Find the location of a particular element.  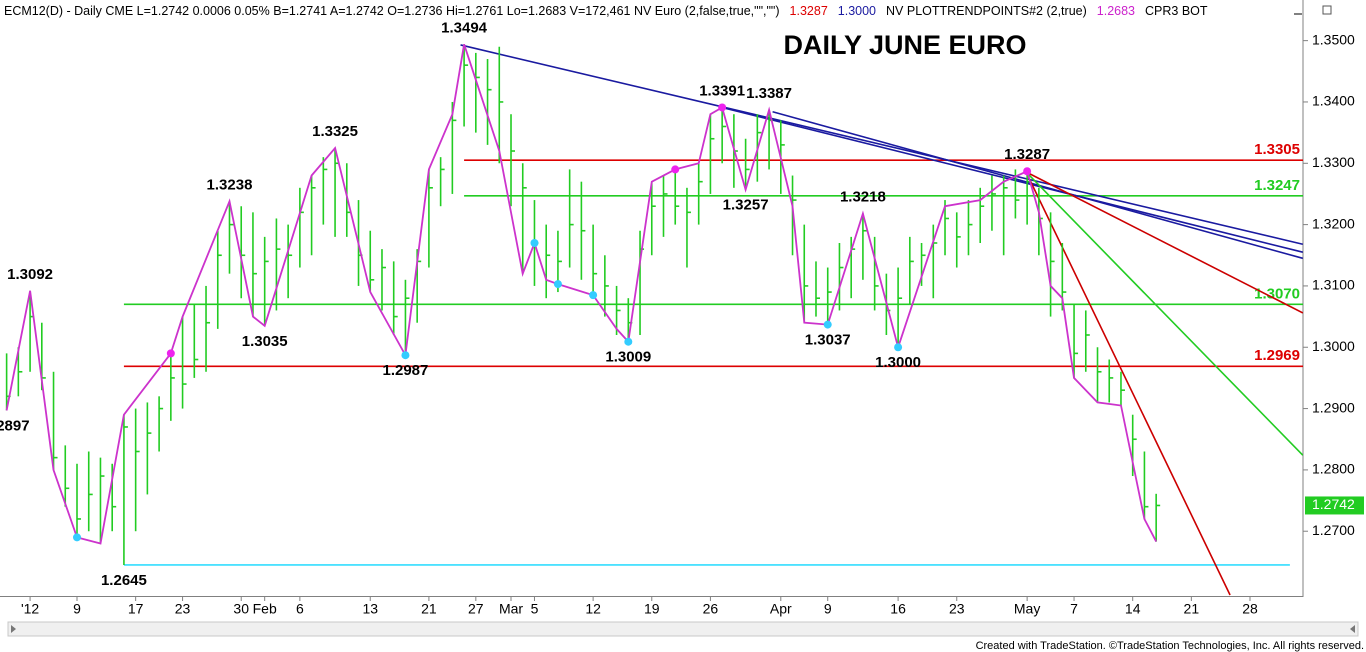

x-tick-label: 17 is located at coordinates (136, 609).